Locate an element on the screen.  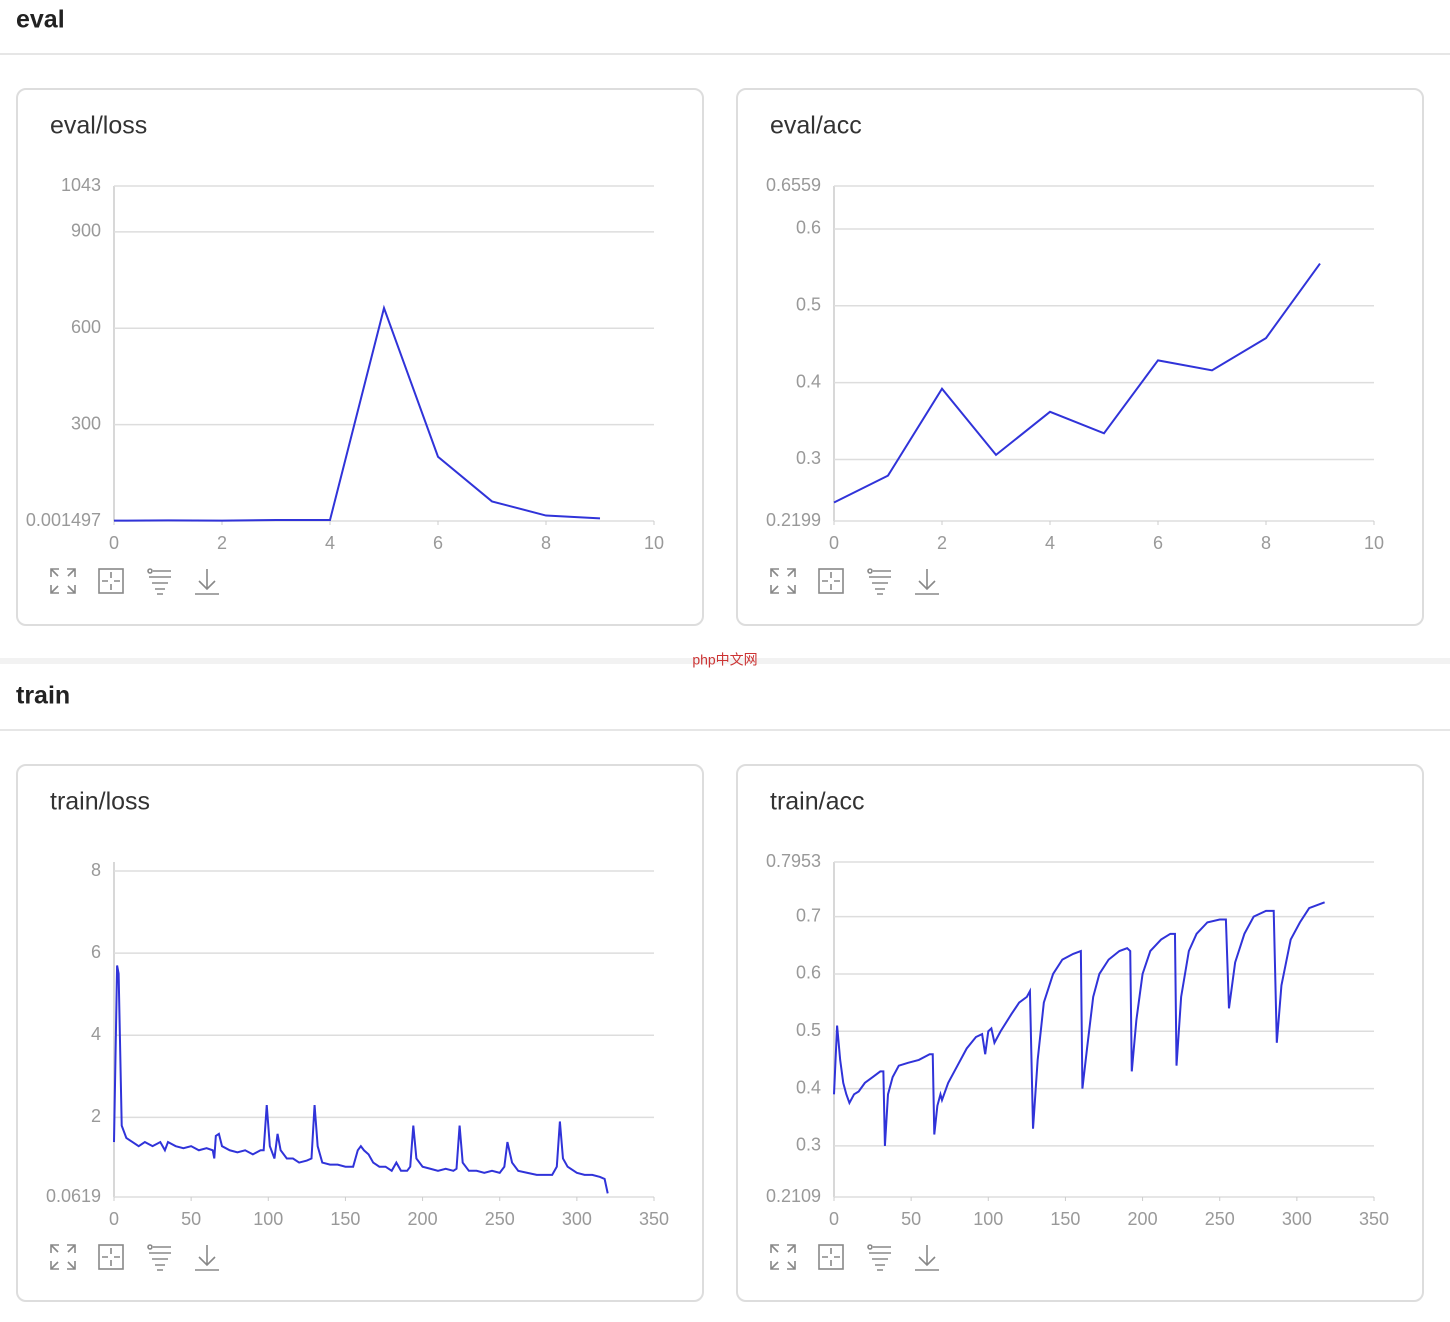
y-tick-label: 0.6559 is located at coordinates (793, 185).